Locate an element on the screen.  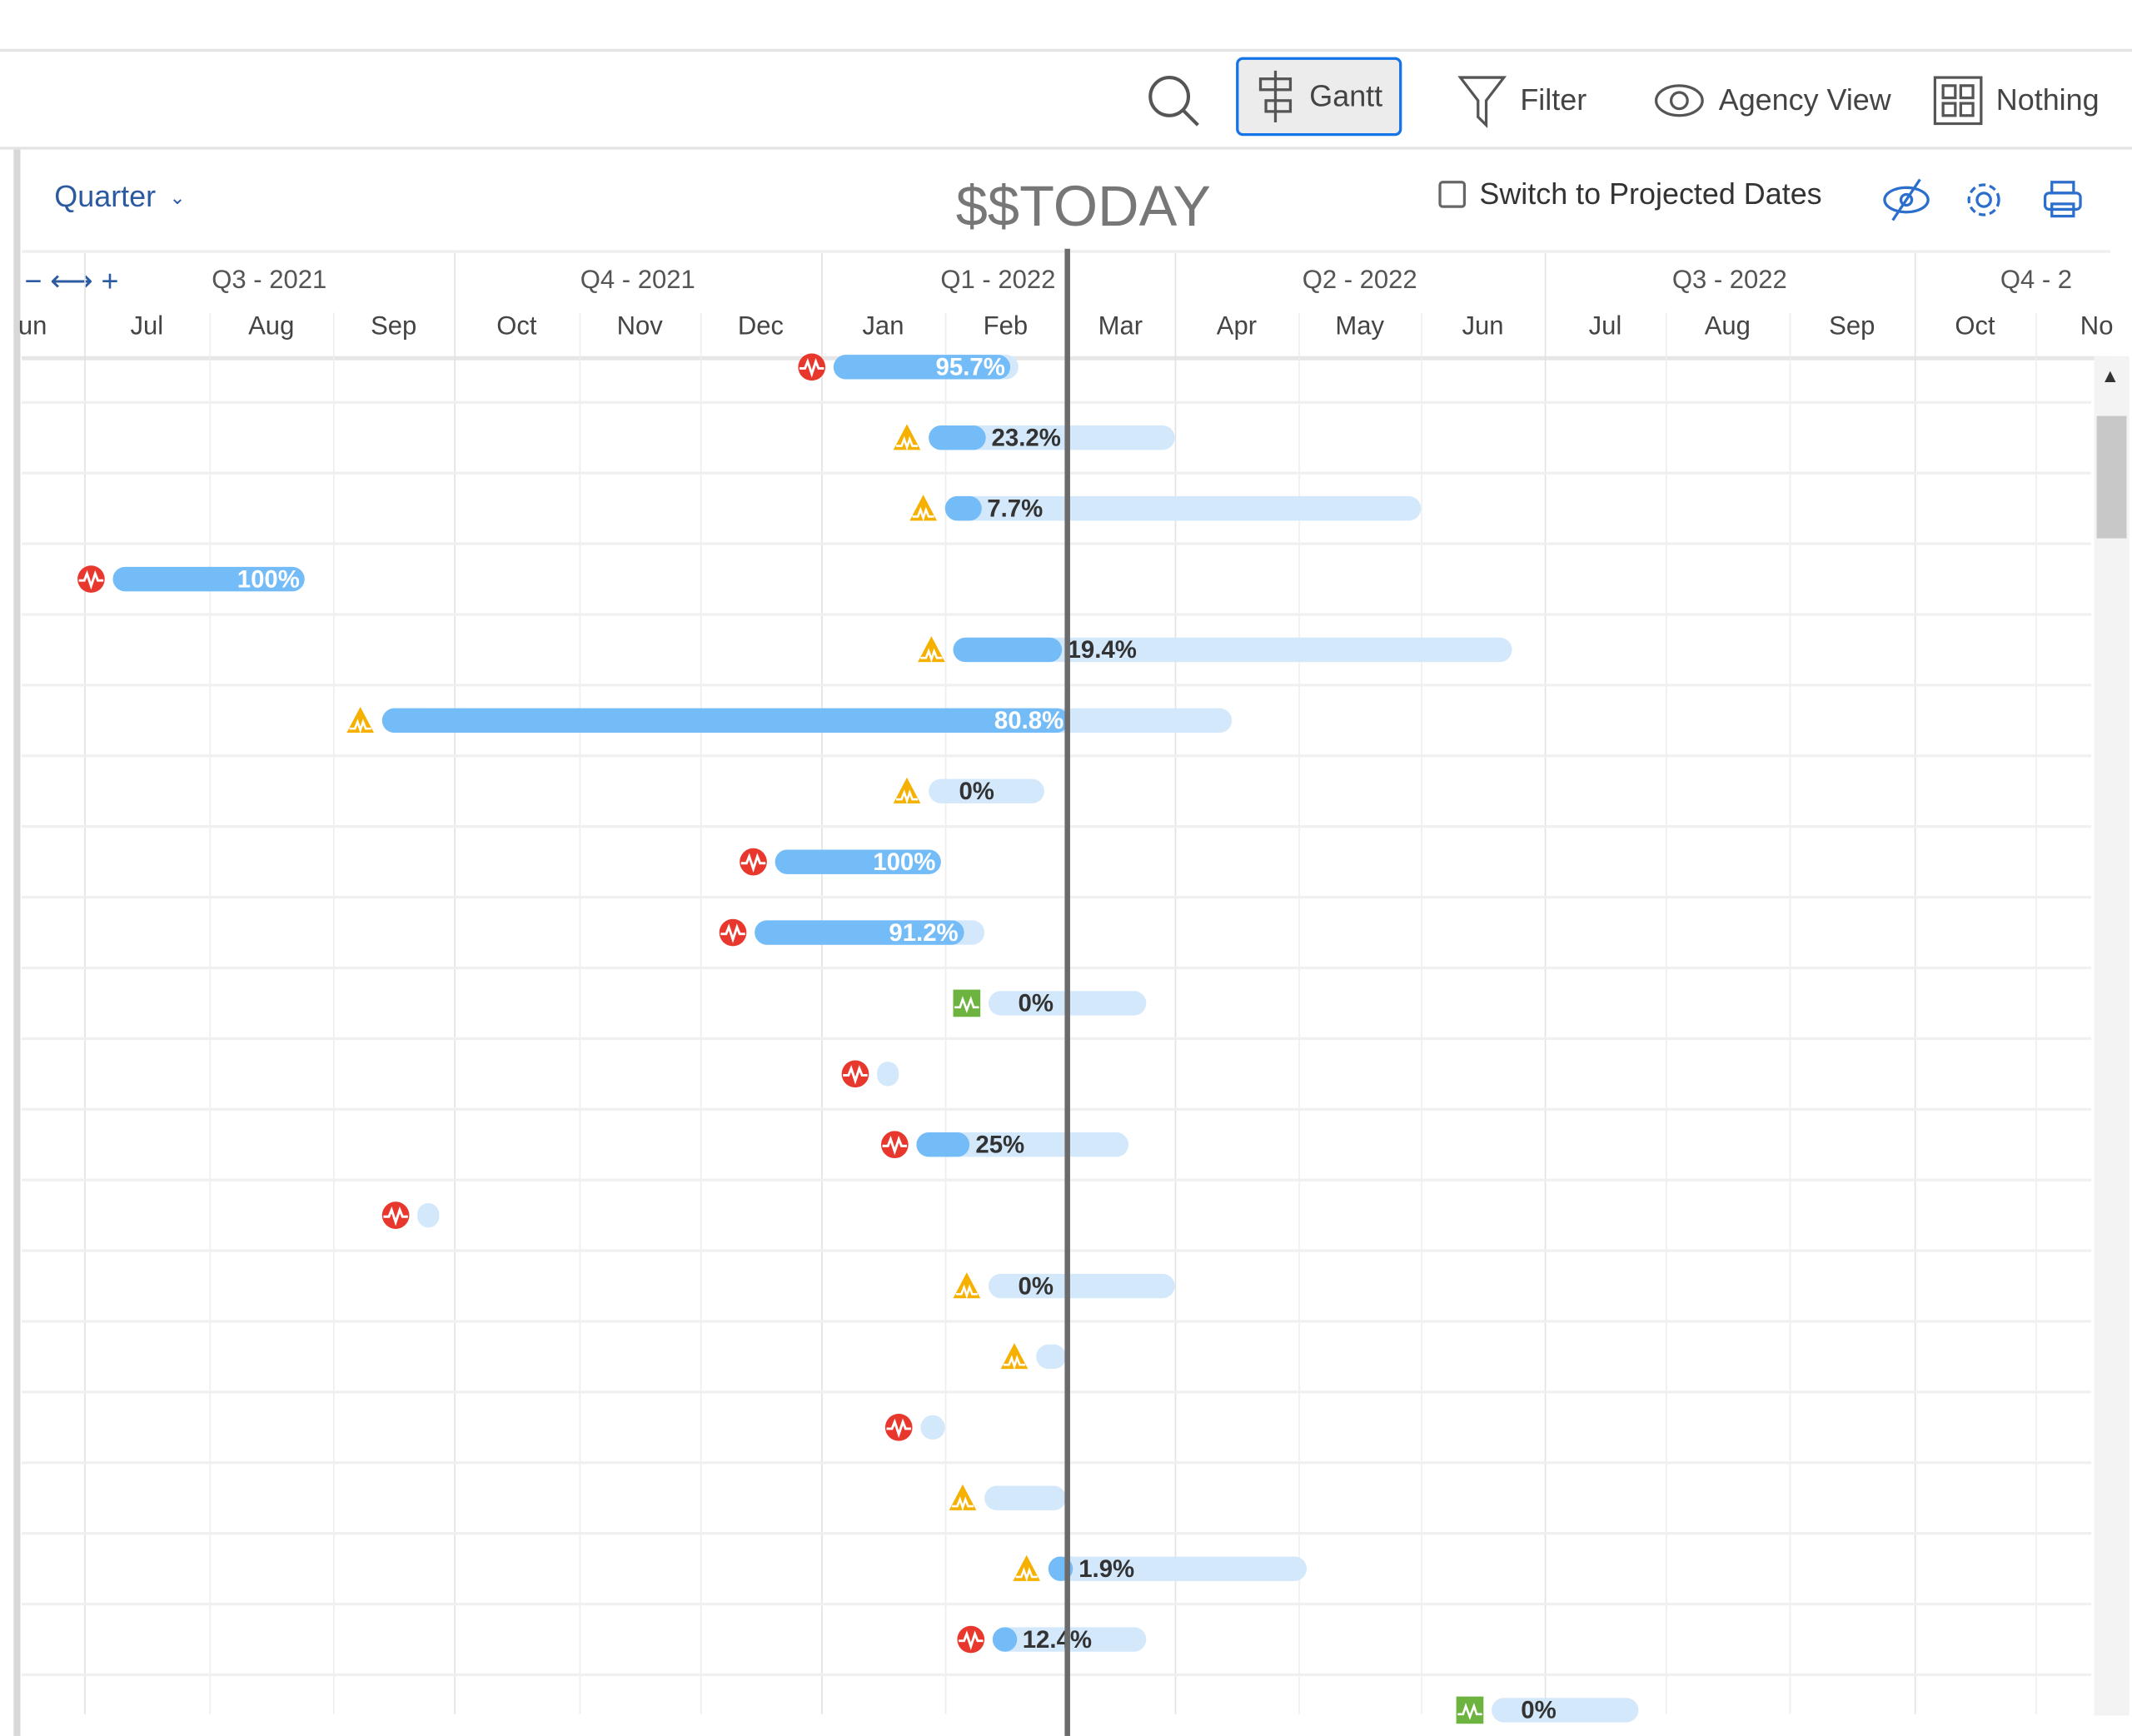
month-label: Aug is located at coordinates (1727, 326).